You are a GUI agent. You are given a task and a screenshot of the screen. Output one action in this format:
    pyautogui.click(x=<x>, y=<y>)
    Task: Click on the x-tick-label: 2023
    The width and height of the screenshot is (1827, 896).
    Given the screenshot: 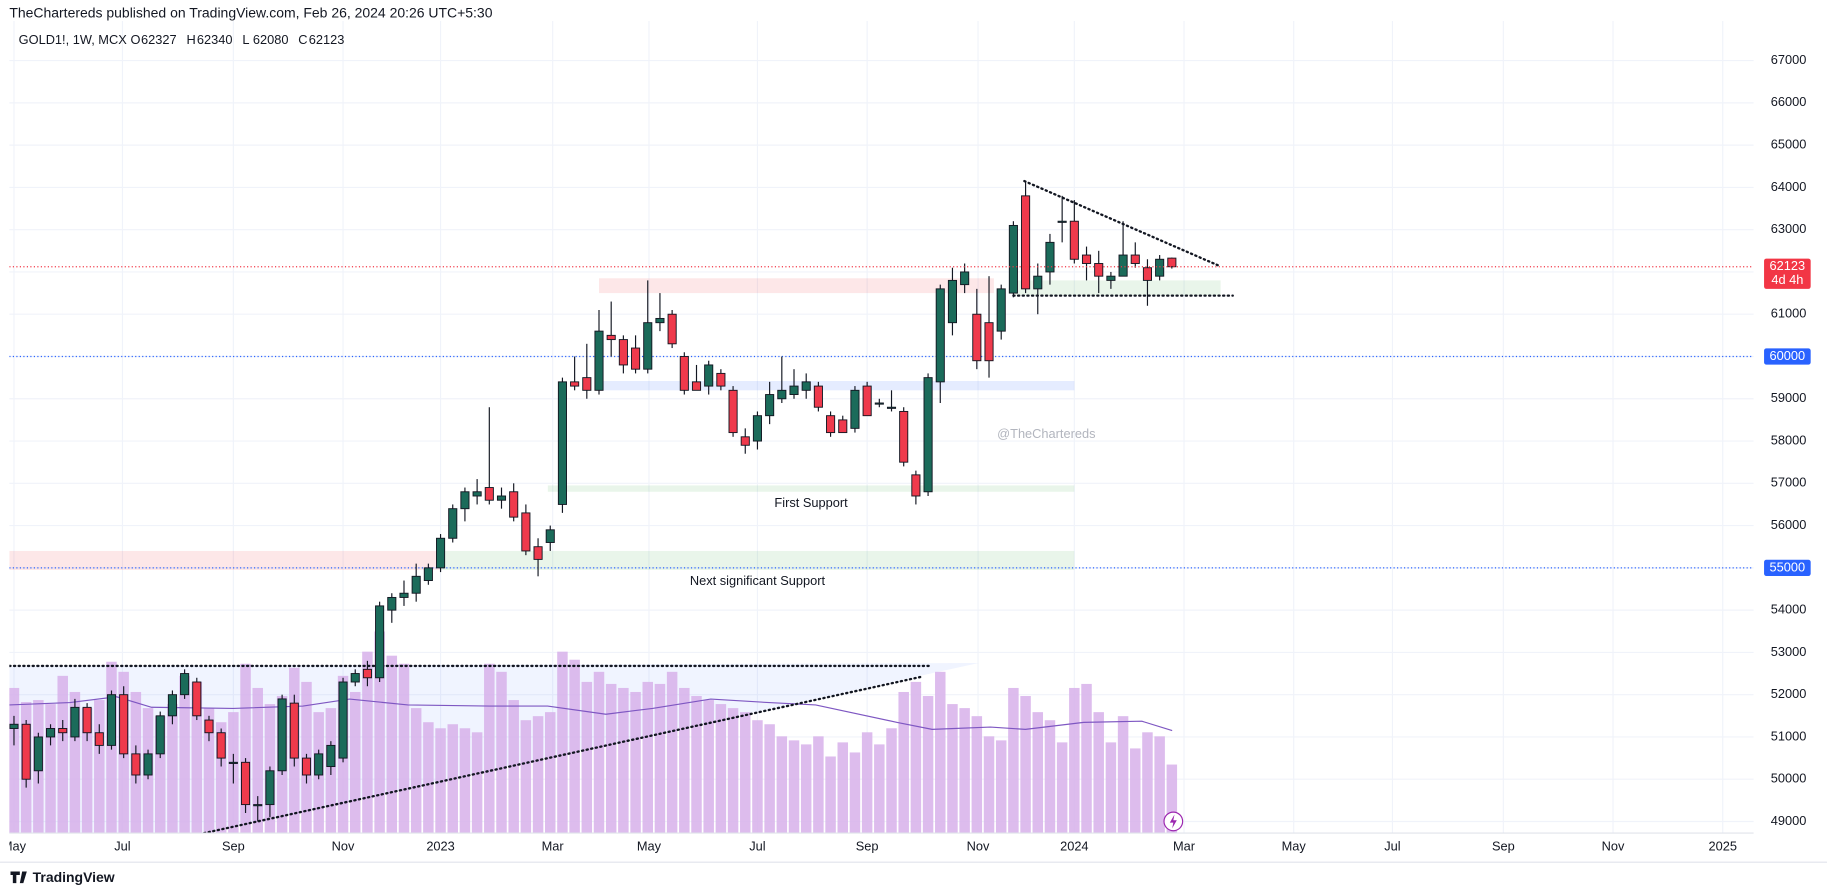 What is the action you would take?
    pyautogui.click(x=440, y=845)
    